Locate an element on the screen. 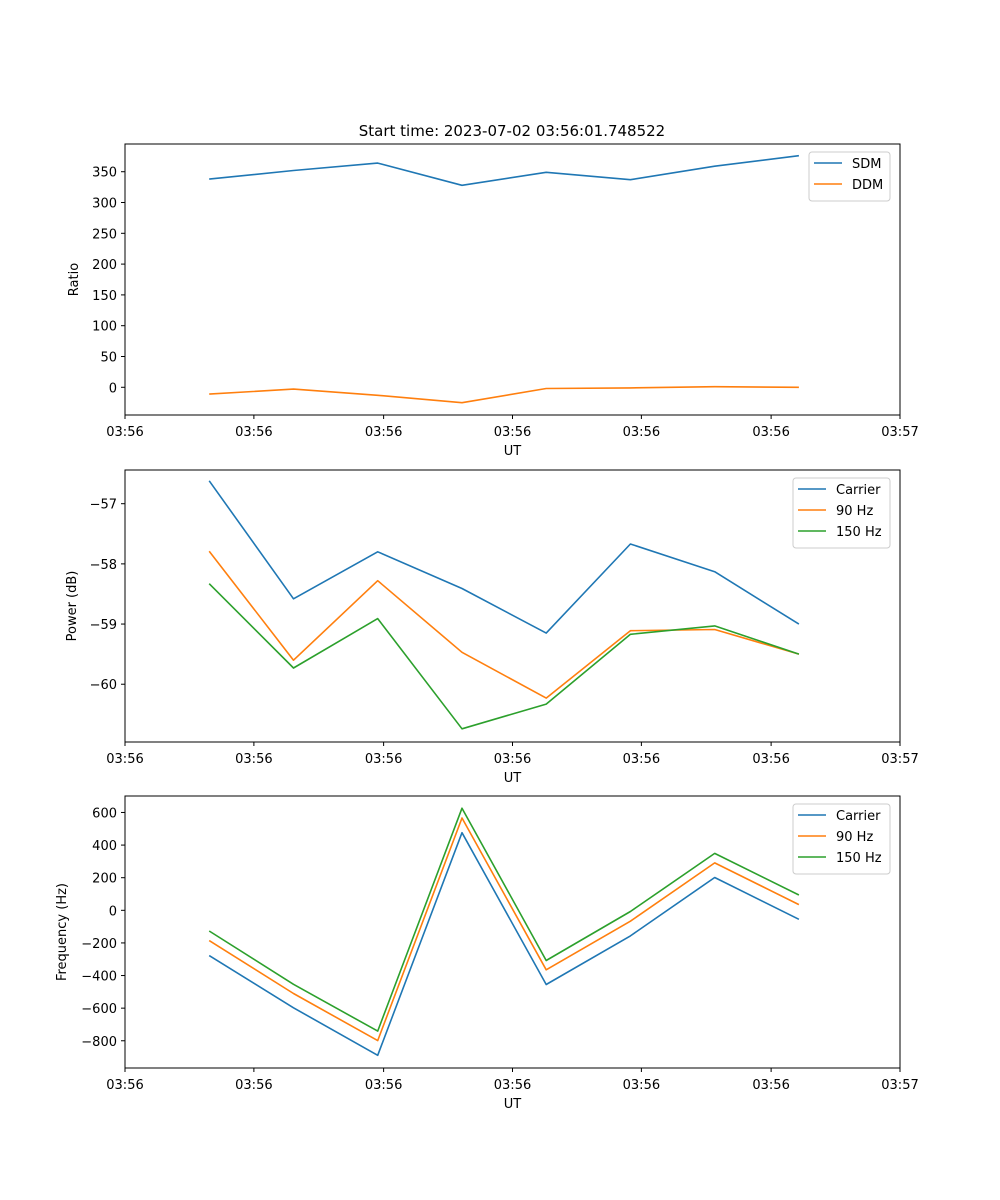 Image resolution: width=1000 pixels, height=1200 pixels. frequency-series-line-90hz is located at coordinates (504, 929).